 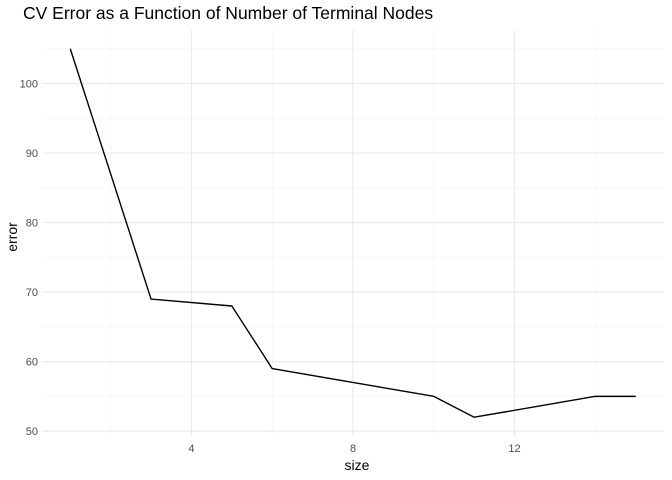 I want to click on y-tick-label: 50, so click(x=32, y=432).